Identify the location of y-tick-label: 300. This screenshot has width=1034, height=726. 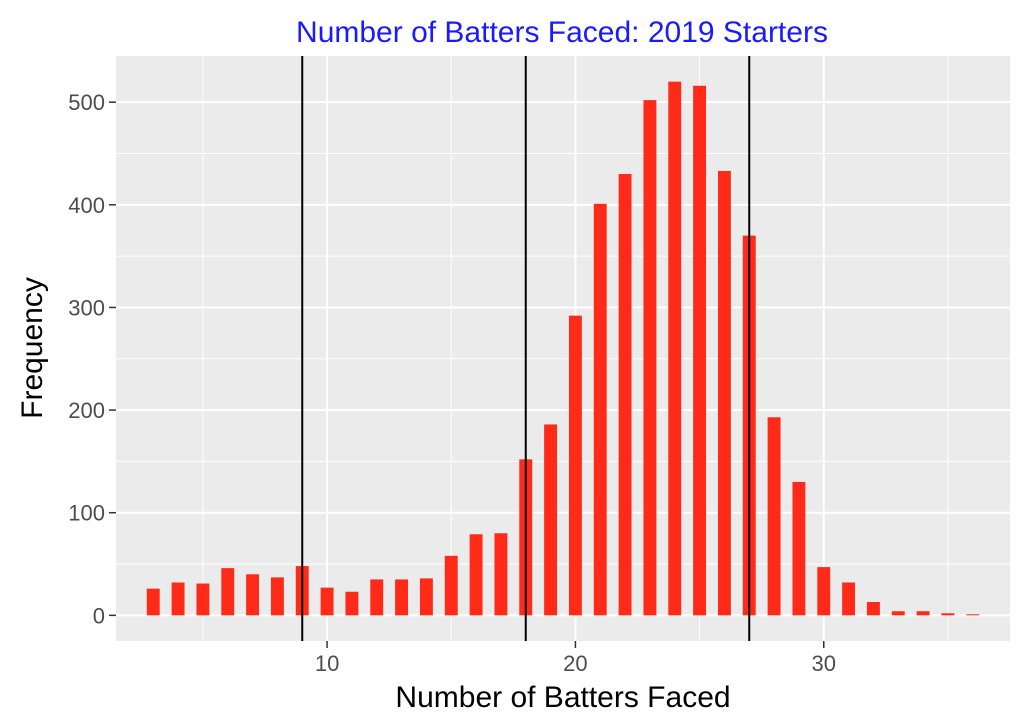
(86, 307).